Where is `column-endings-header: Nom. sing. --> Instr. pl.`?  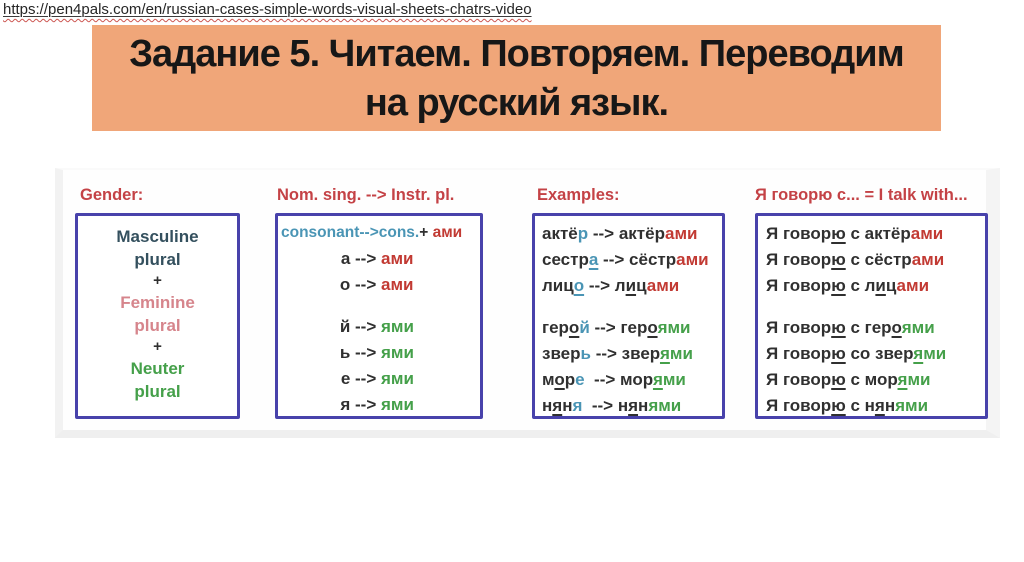 column-endings-header: Nom. sing. --> Instr. pl. is located at coordinates (366, 195).